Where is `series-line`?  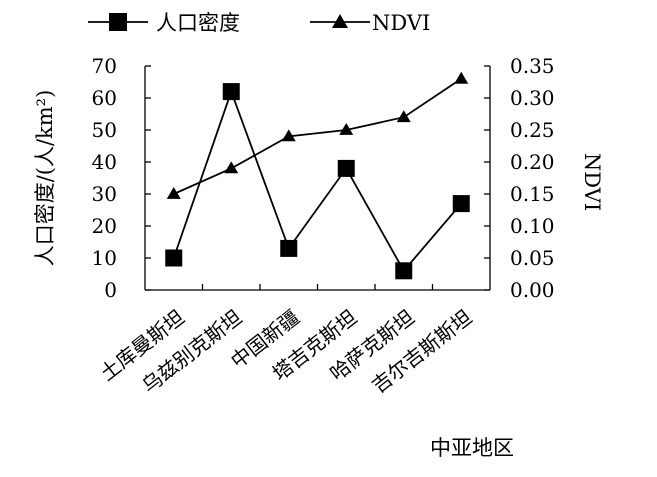 series-line is located at coordinates (317, 136).